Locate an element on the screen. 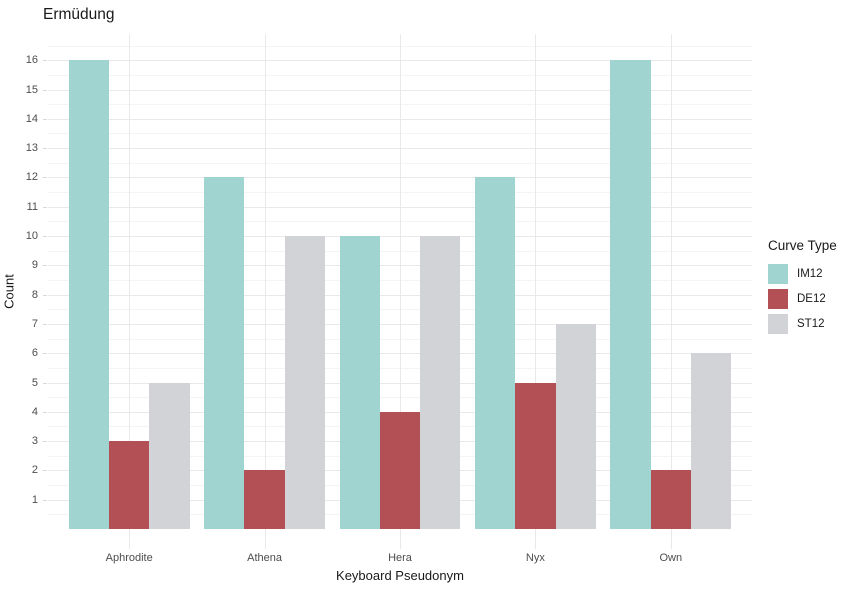  chart-title: Ermüdung is located at coordinates (79, 14).